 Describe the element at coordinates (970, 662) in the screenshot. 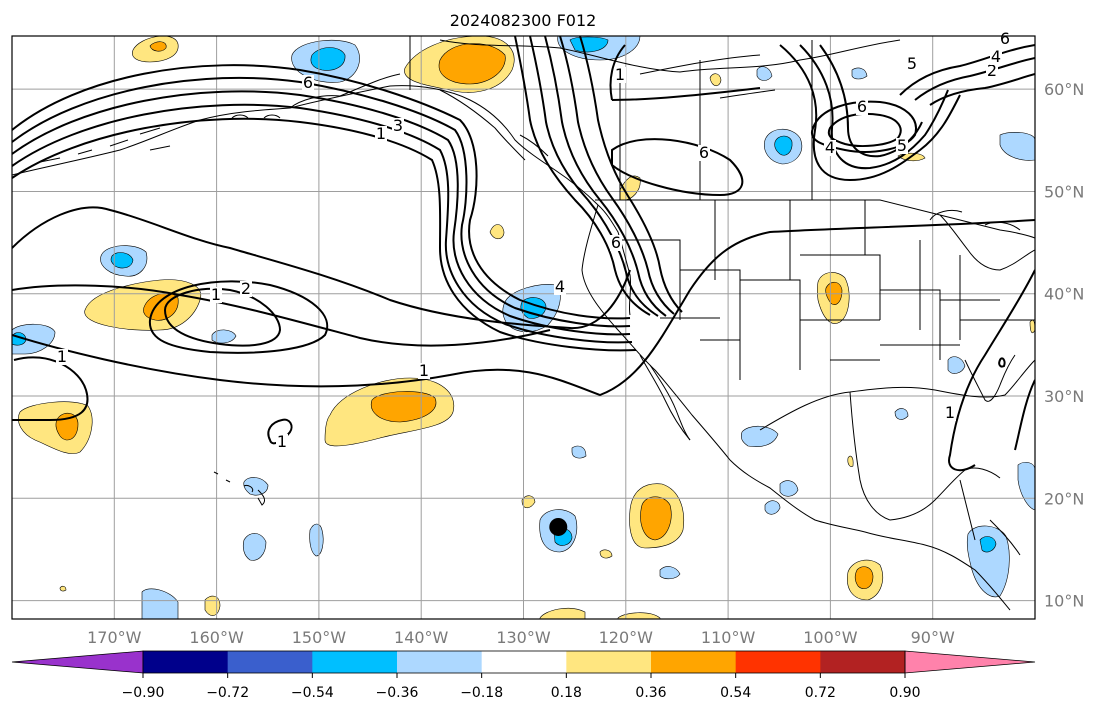

I see `colorbar-extend-high` at that location.